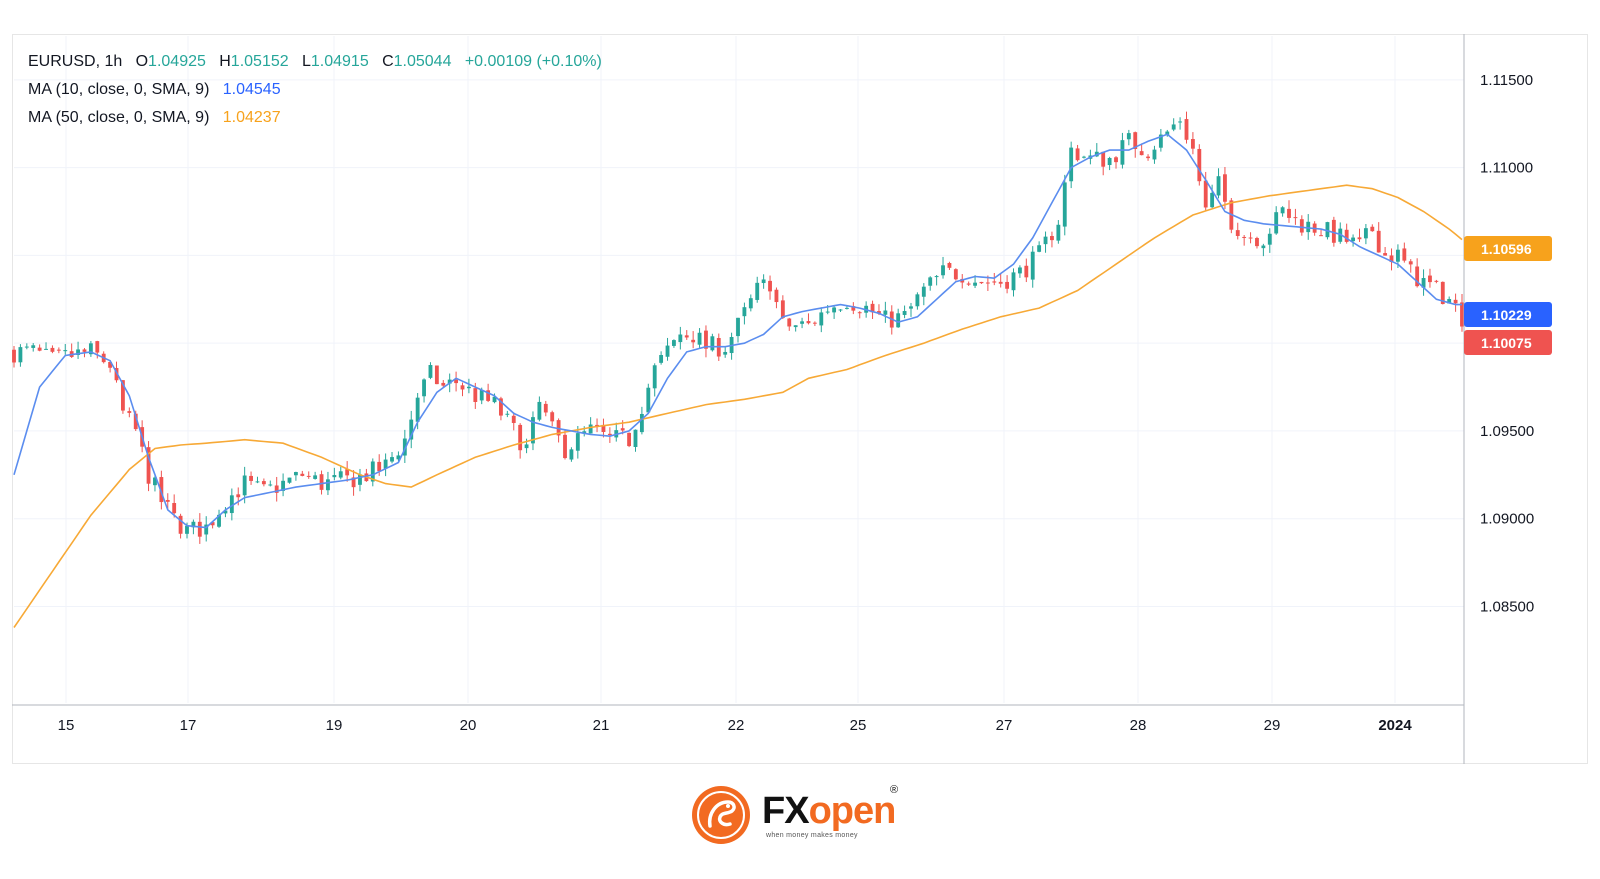 The image size is (1600, 879). Describe the element at coordinates (468, 725) in the screenshot. I see `x-tick-label: 20` at that location.